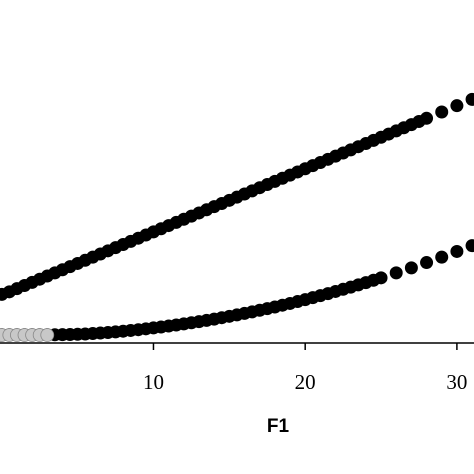  I want to click on x-axis-title: F1, so click(278, 426).